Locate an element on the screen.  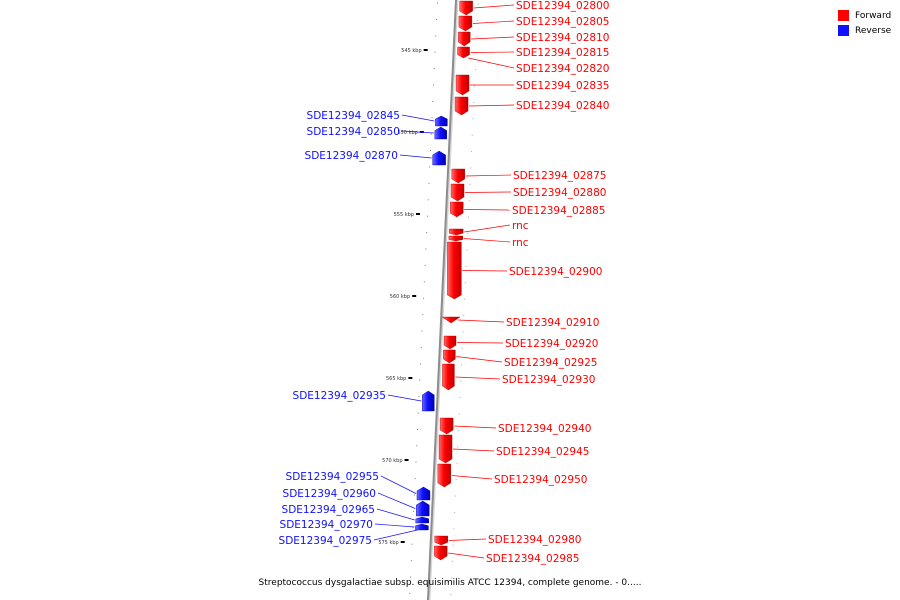
legend-reverse-label: Reverse is located at coordinates (873, 30).